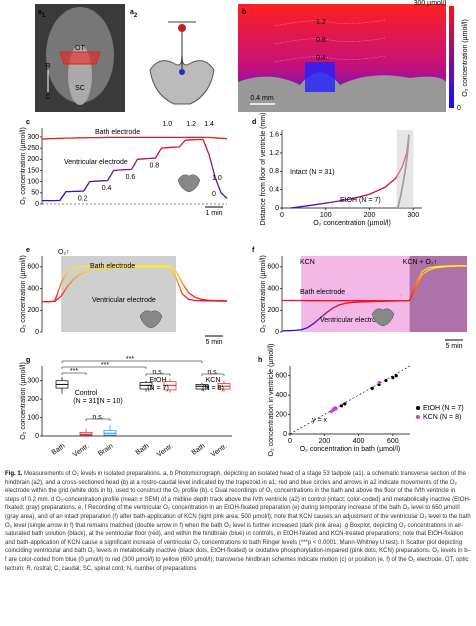 This screenshot has height=626, width=476. Describe the element at coordinates (35, 193) in the screenshot. I see `y-tick-label: 50` at that location.